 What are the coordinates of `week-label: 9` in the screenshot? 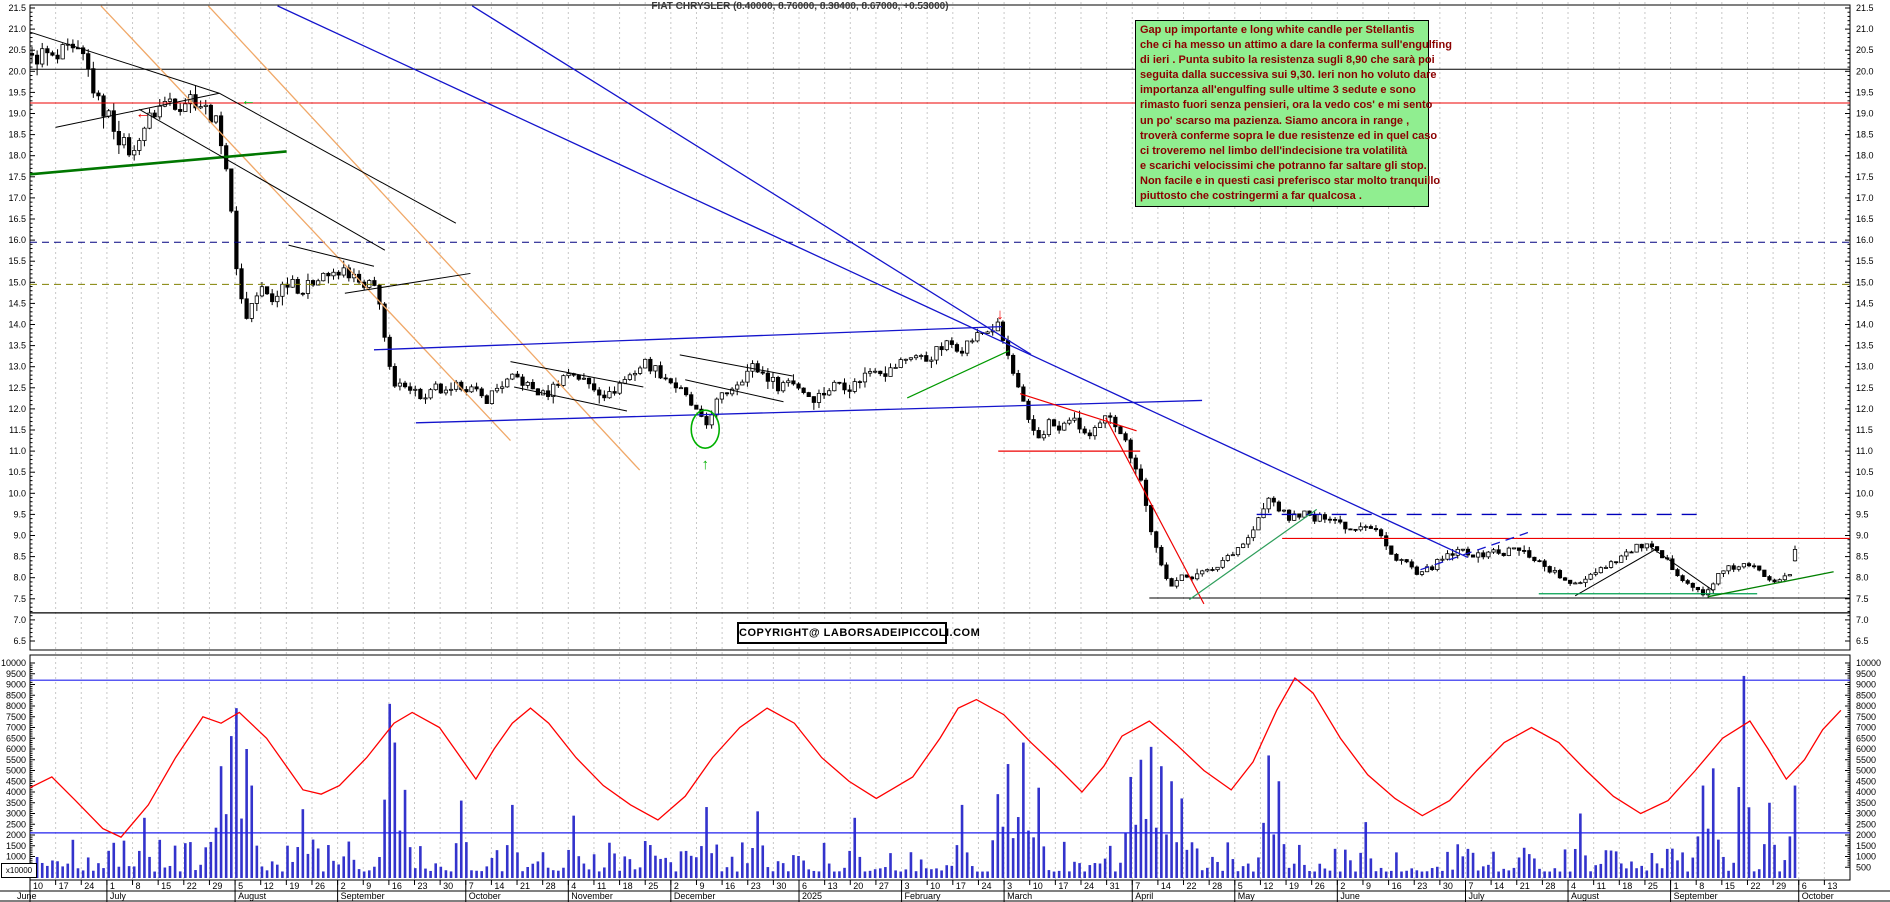 It's located at (1368, 886).